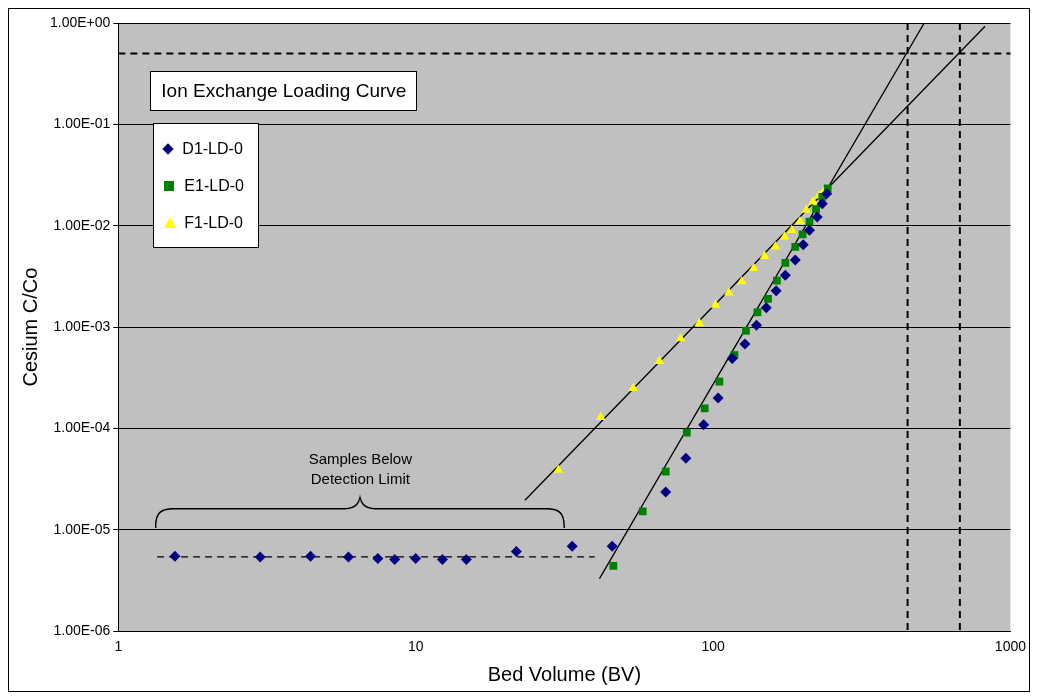 This screenshot has height=700, width=1038. Describe the element at coordinates (82, 528) in the screenshot. I see `y-tick-label: 1.00E-05` at that location.